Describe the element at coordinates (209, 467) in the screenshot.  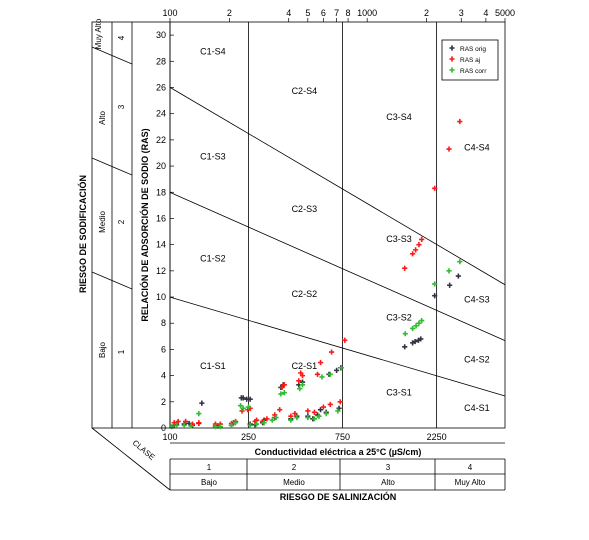
I see `salinization-level-num: 1` at that location.